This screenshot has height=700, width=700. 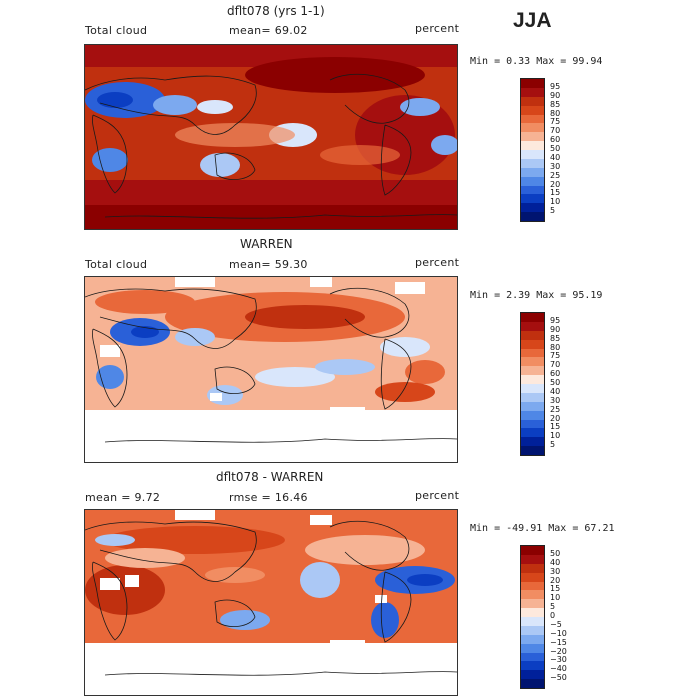 I want to click on panel-3-map, so click(x=271, y=602).